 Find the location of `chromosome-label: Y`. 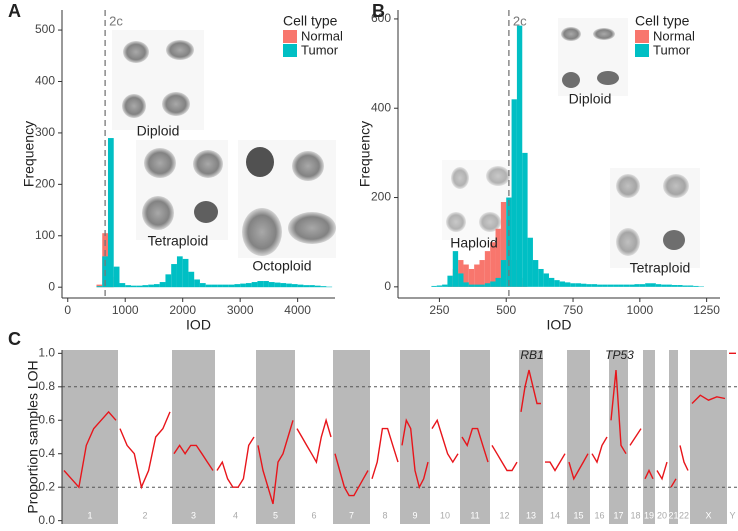

chromosome-label: Y is located at coordinates (732, 515).